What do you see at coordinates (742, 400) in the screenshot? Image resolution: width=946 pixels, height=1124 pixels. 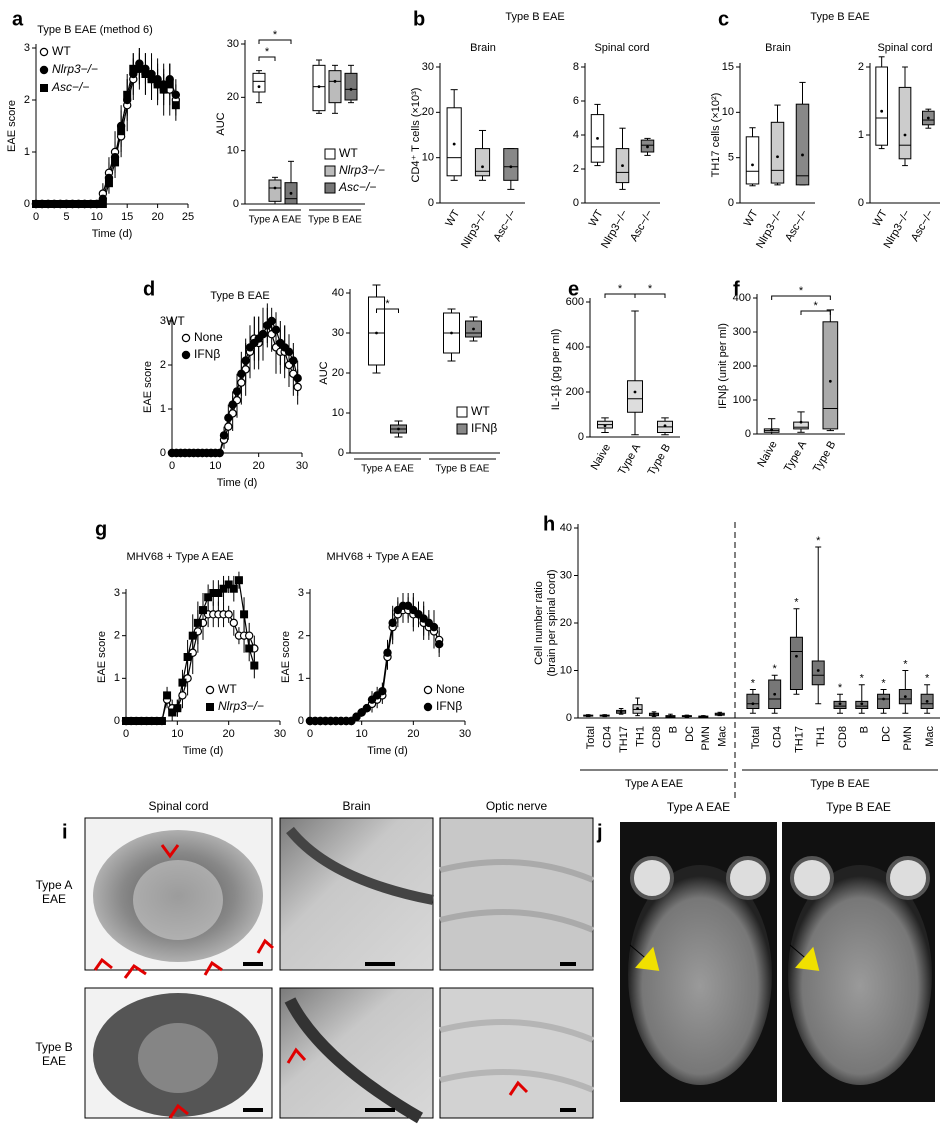 I see `y-tick-label: 100` at bounding box center [742, 400].